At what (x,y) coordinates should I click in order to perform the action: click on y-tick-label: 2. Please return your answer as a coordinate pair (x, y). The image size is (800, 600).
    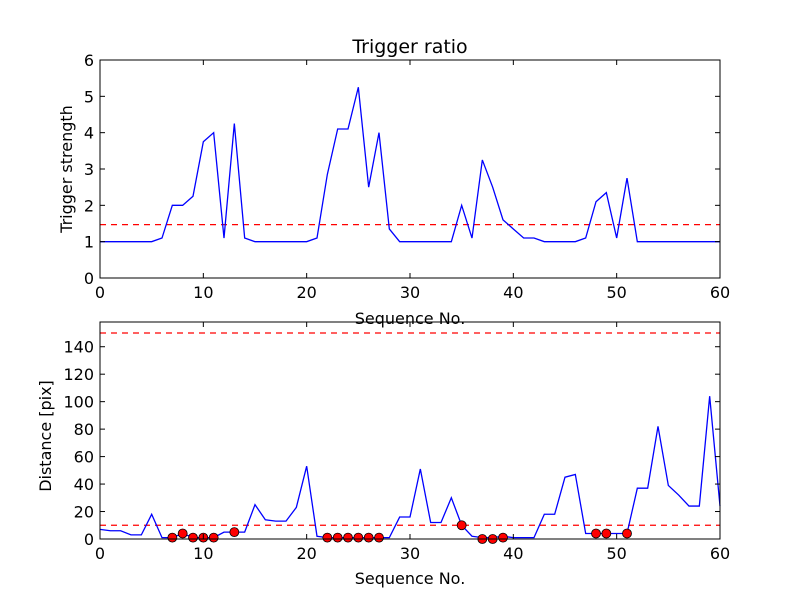
    Looking at the image, I should click on (89, 205).